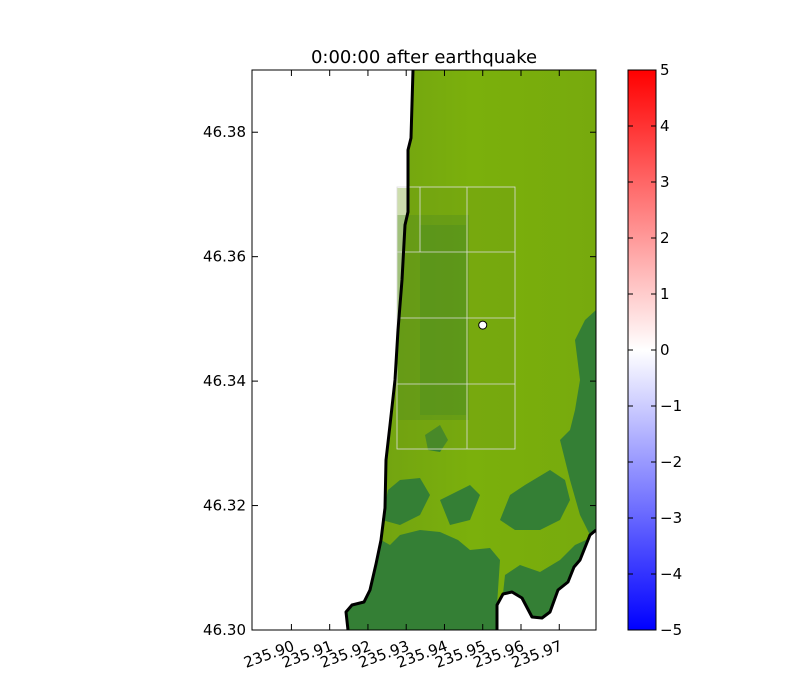 The width and height of the screenshot is (800, 700). I want to click on y-tick-label: 46.32, so click(224, 506).